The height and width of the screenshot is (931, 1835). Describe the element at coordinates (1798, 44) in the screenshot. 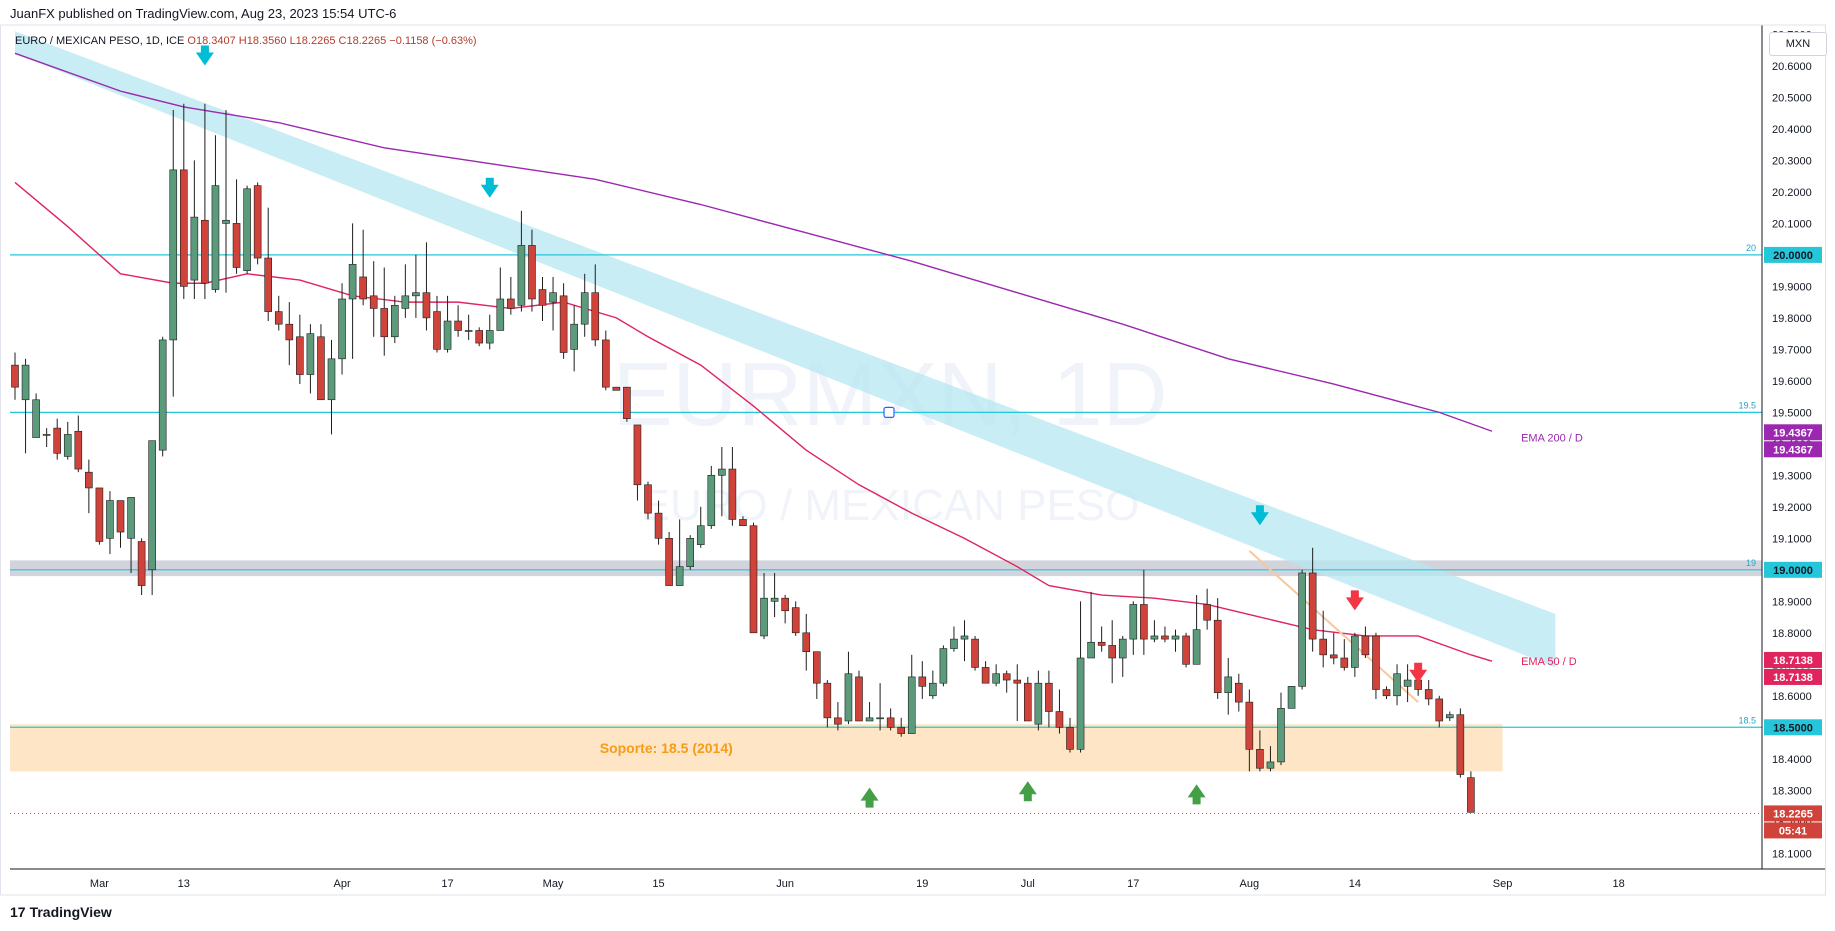

I see `currency-button: MXN` at that location.